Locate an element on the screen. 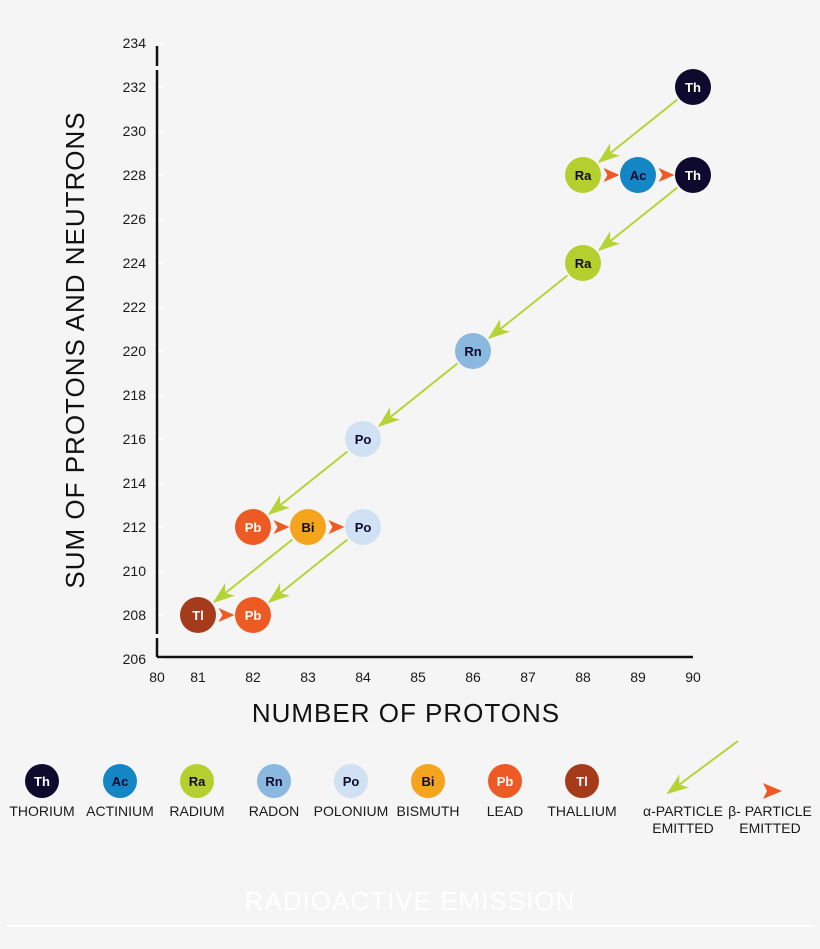  nuclide-po216: Po is located at coordinates (363, 439).